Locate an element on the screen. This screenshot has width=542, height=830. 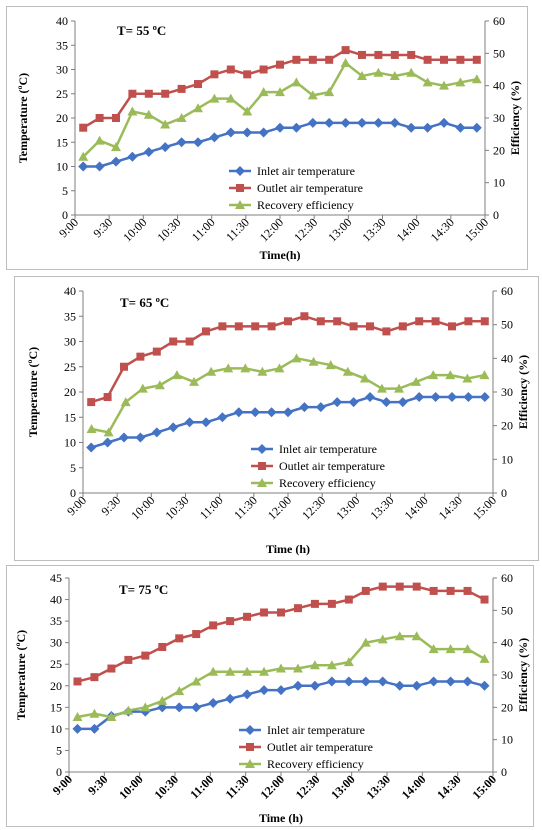
right-tick-label: 60 is located at coordinates (507, 578).